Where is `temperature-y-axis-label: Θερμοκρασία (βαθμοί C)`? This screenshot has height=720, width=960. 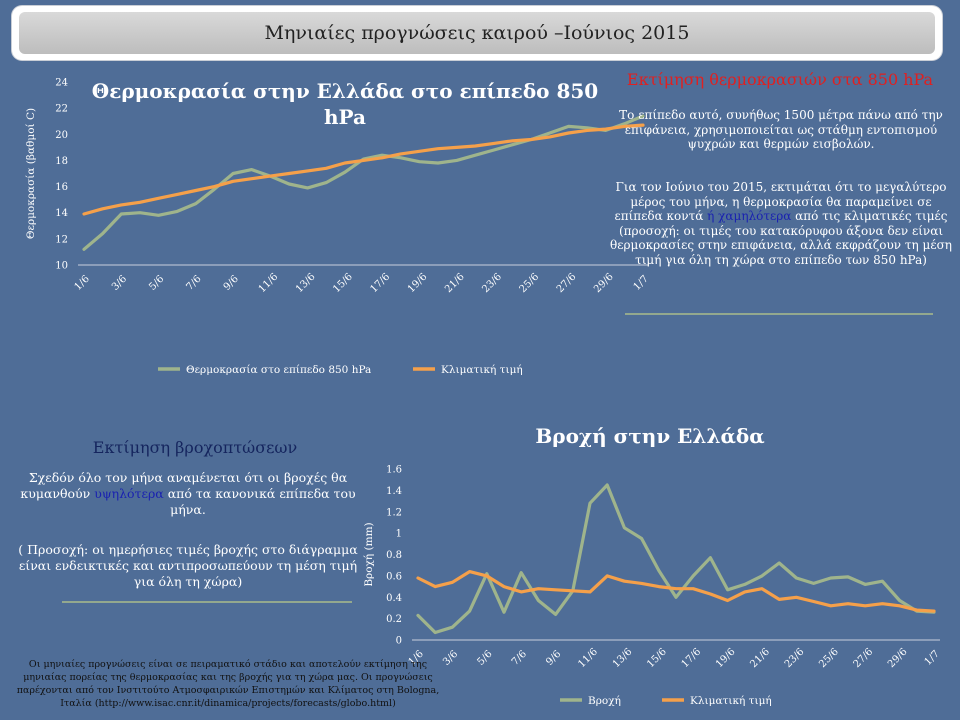
temperature-y-axis-label: Θερμοκρασία (βαθμοί C) is located at coordinates (30, 173).